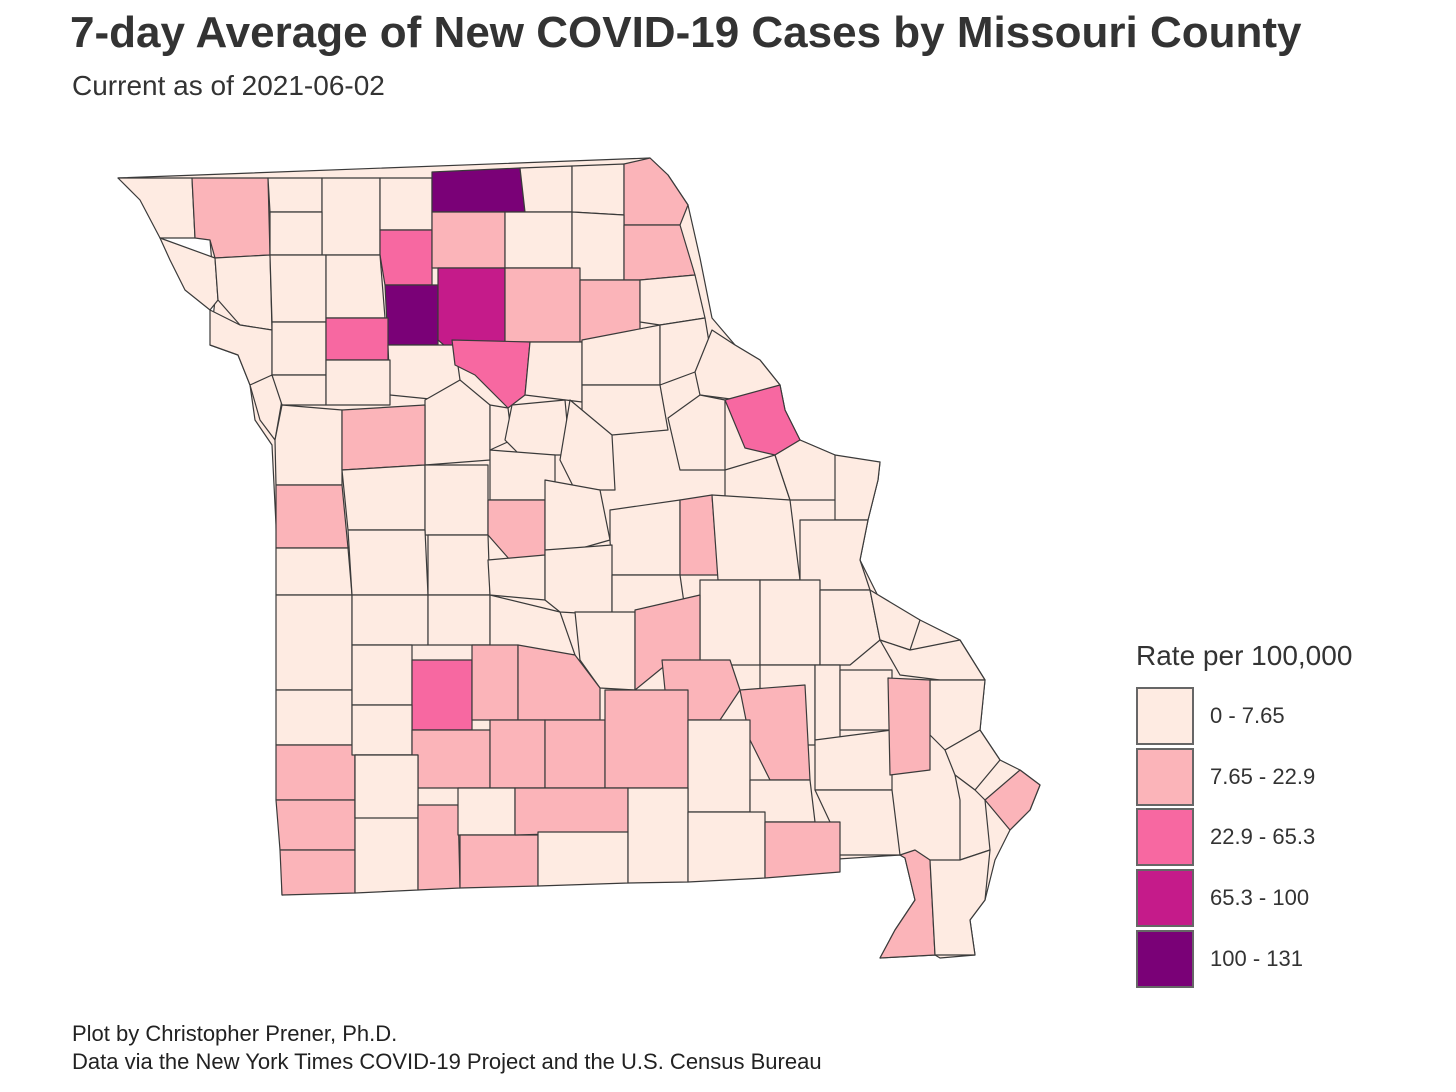 The height and width of the screenshot is (1092, 1456). What do you see at coordinates (390, 620) in the screenshot?
I see `county-st-clair` at bounding box center [390, 620].